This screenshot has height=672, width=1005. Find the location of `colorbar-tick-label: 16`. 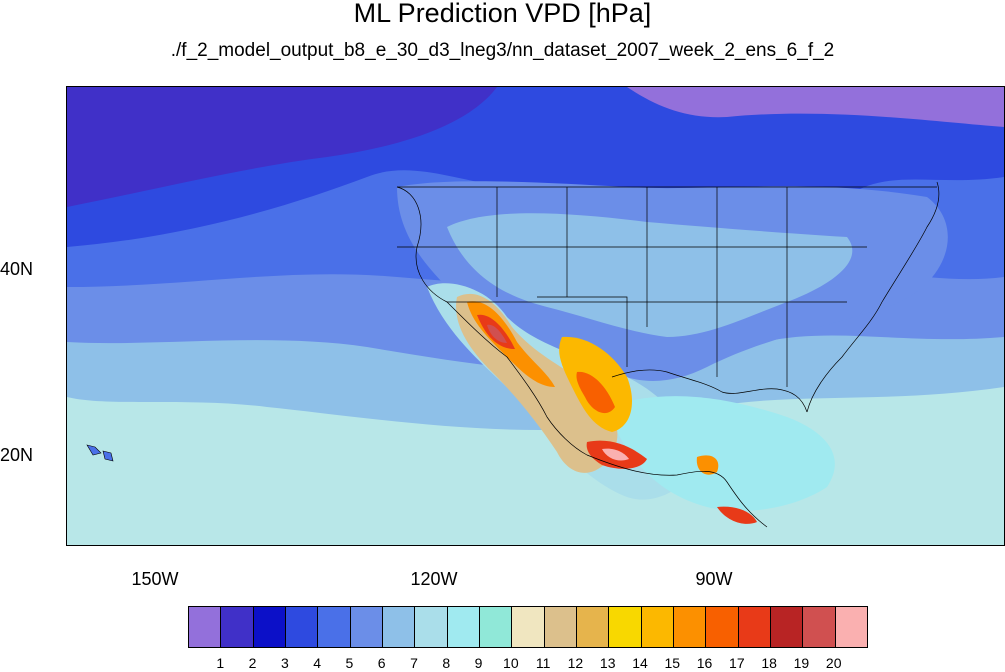

colorbar-tick-label: 16 is located at coordinates (704, 663).